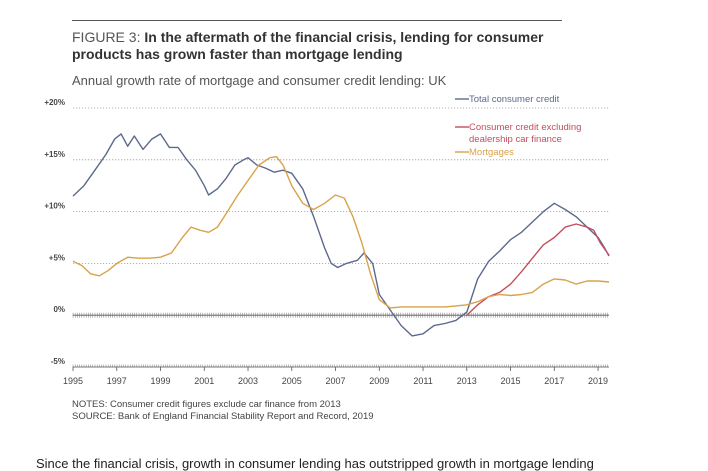 Image resolution: width=708 pixels, height=471 pixels. I want to click on x-tick-label: 2017, so click(554, 381).